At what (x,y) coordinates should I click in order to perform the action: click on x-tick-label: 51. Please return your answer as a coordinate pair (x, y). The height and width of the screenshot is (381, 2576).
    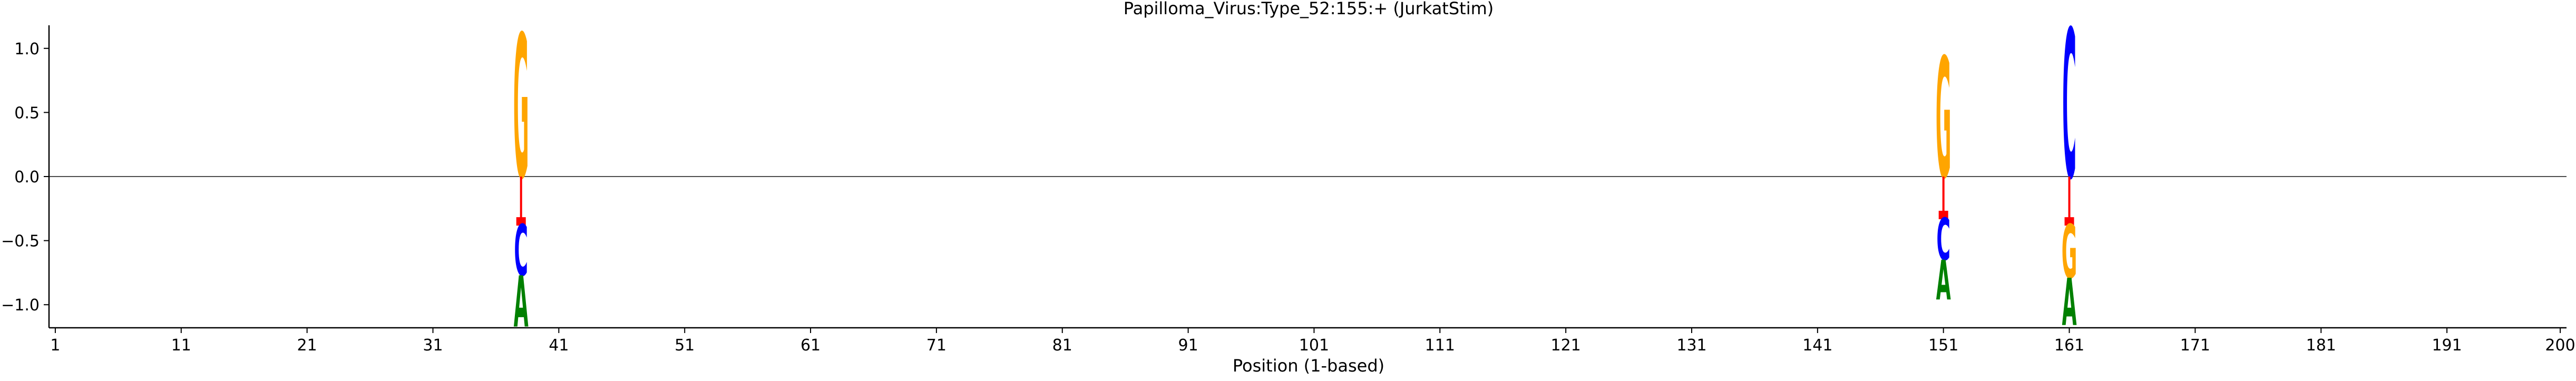
    Looking at the image, I should click on (685, 345).